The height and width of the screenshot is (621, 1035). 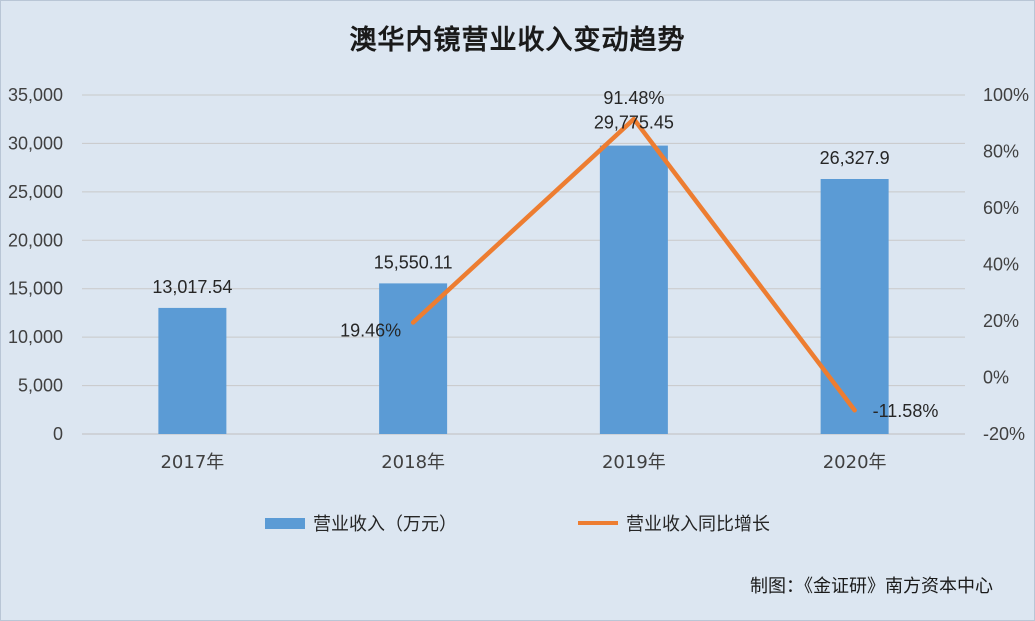 I want to click on left-axis-tick-label: 5,000, so click(x=40, y=386).